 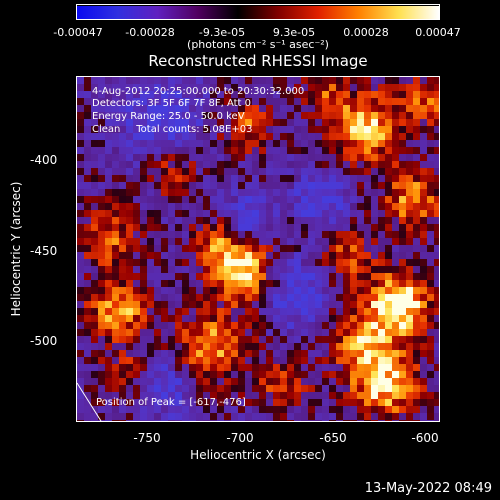 What do you see at coordinates (78, 32) in the screenshot?
I see `colorbar-tick-label: -0.00047` at bounding box center [78, 32].